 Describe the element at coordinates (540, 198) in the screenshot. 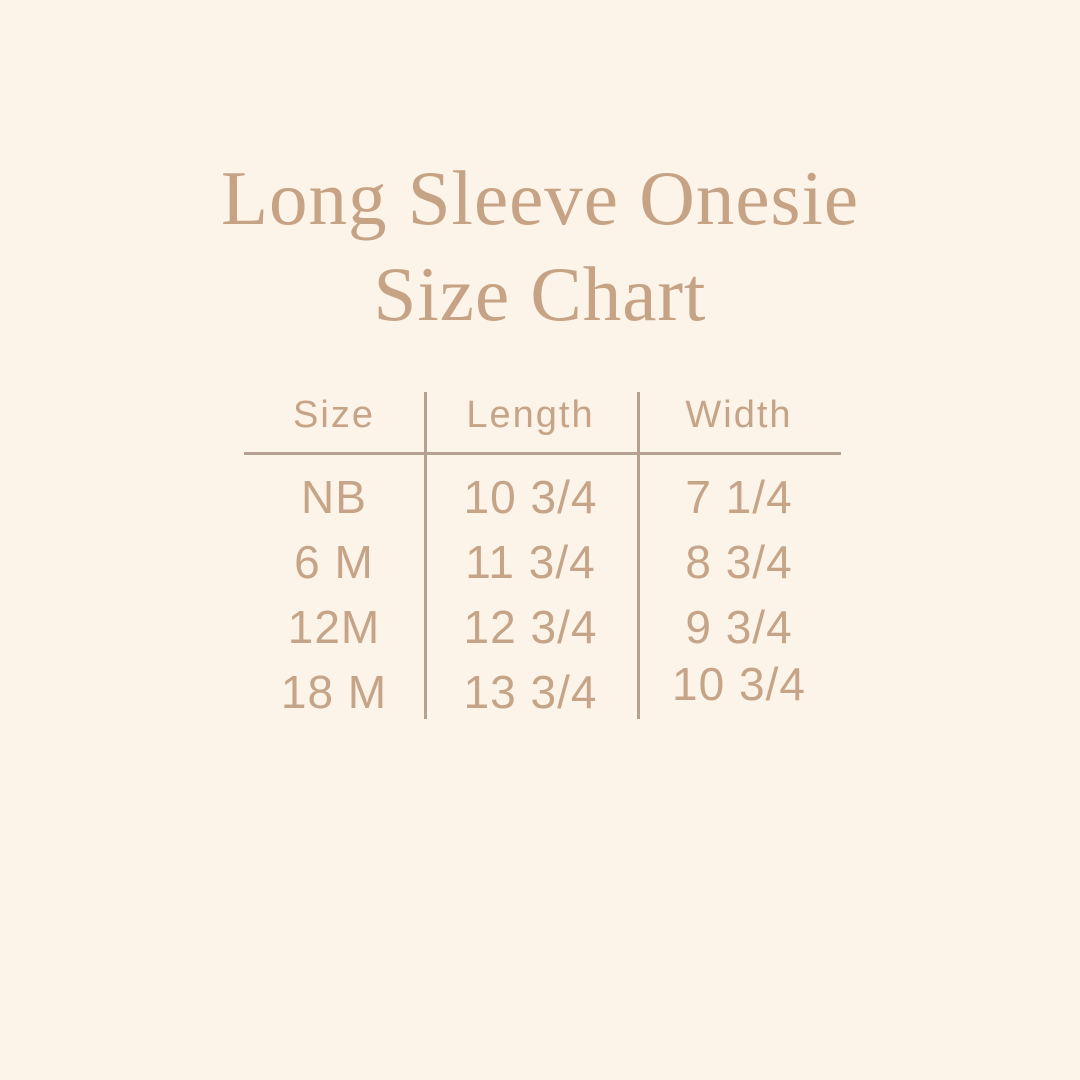

I see `title-line-1: Long Sleeve Onesie` at that location.